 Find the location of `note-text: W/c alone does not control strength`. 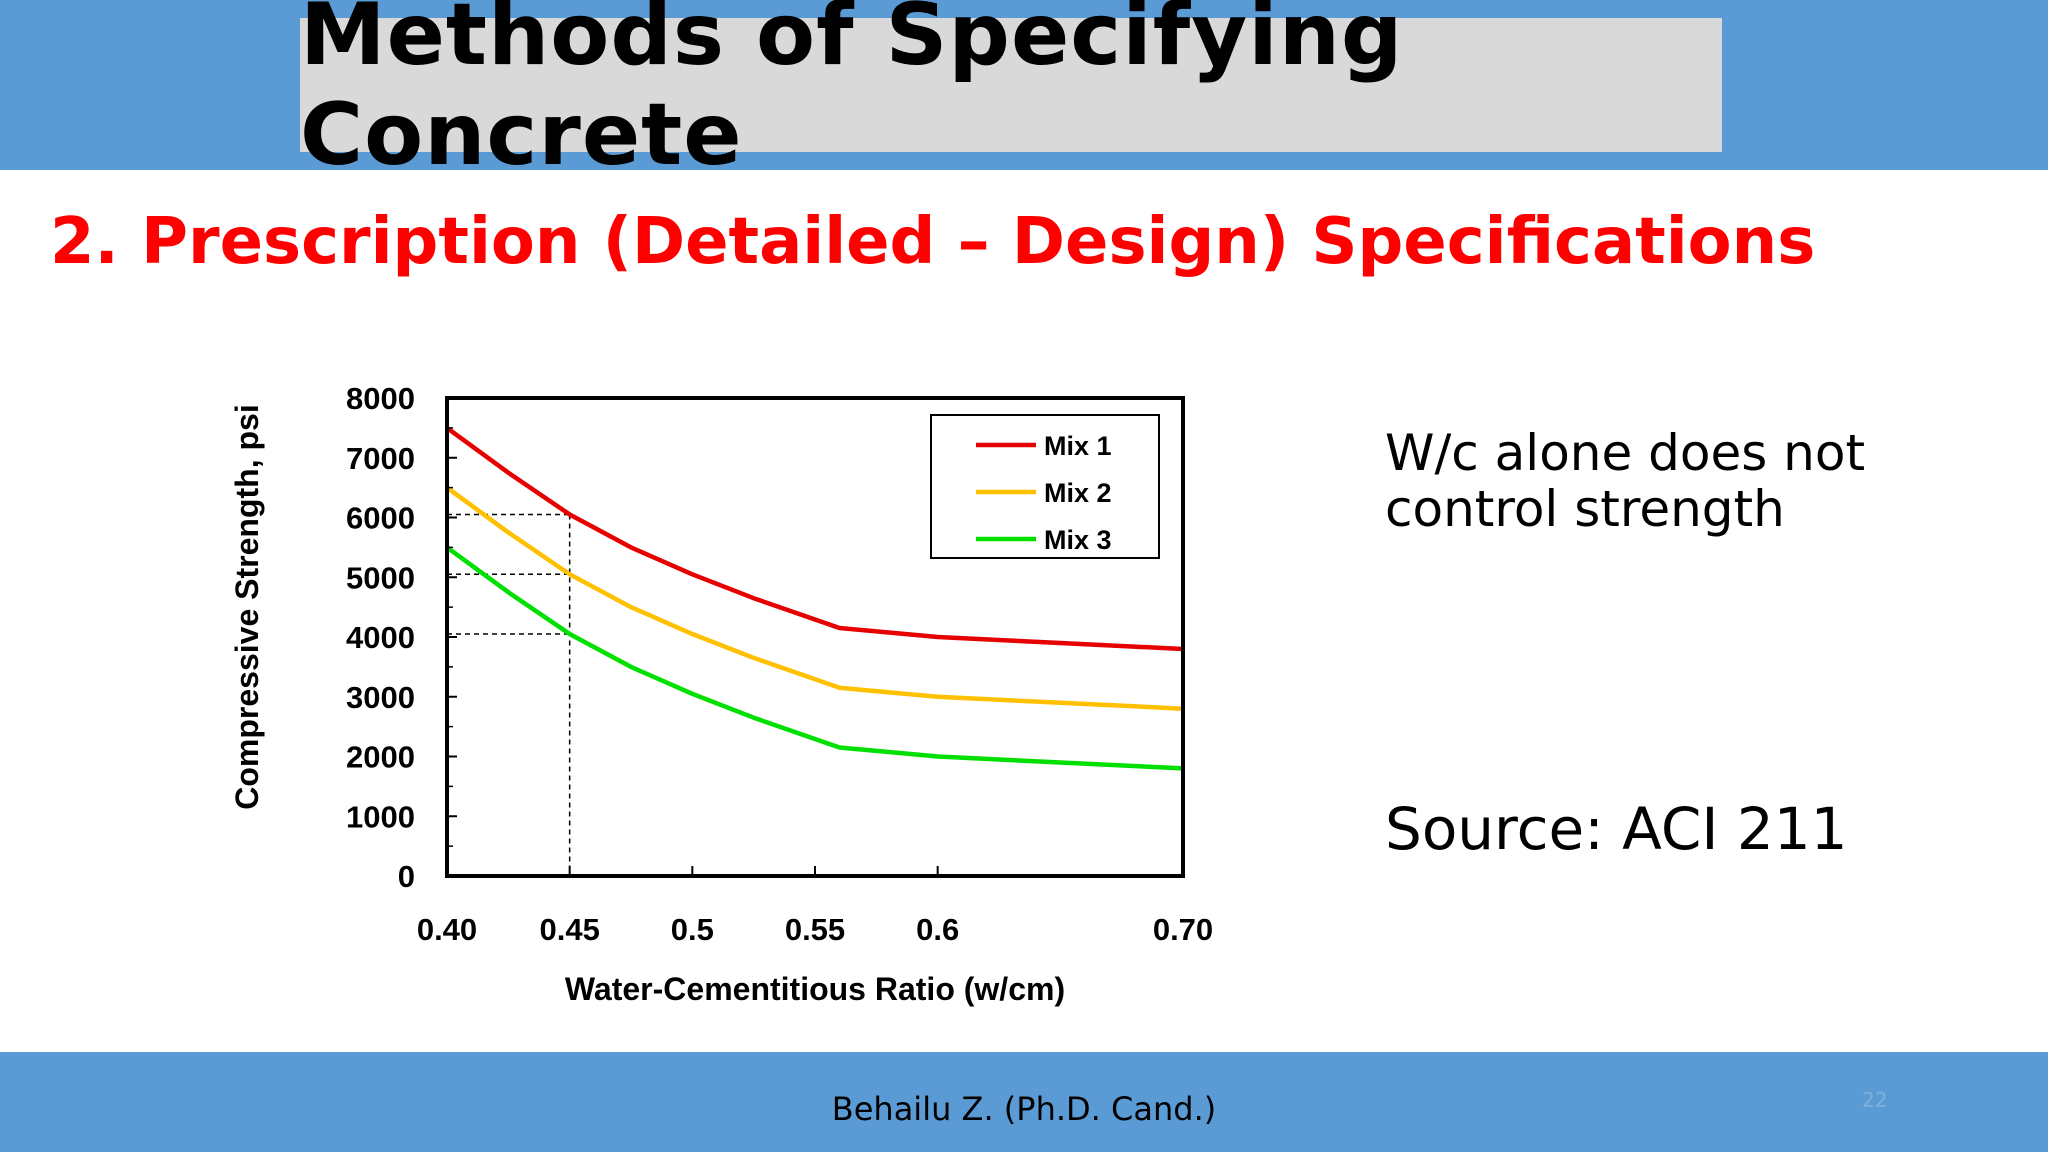

note-text: W/c alone does not control strength is located at coordinates (1625, 481).